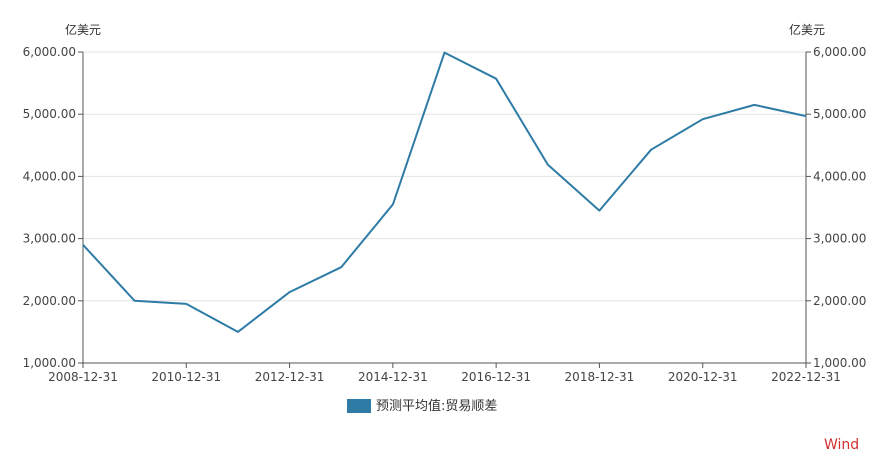 The image size is (889, 468). I want to click on legend: 预测平均值:贸易顺差, so click(422, 406).